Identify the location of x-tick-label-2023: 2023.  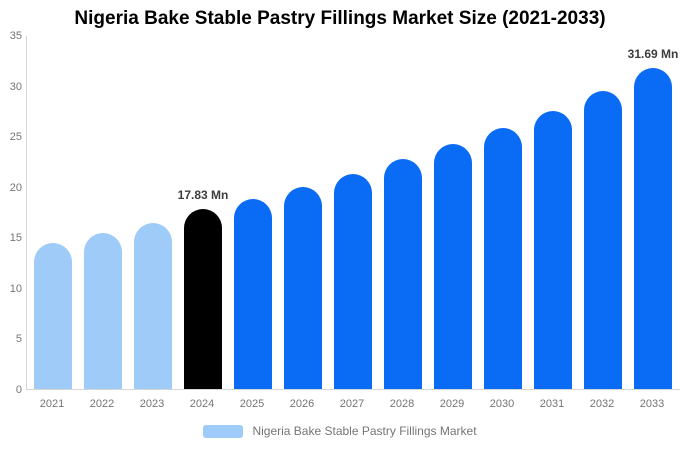
(152, 404).